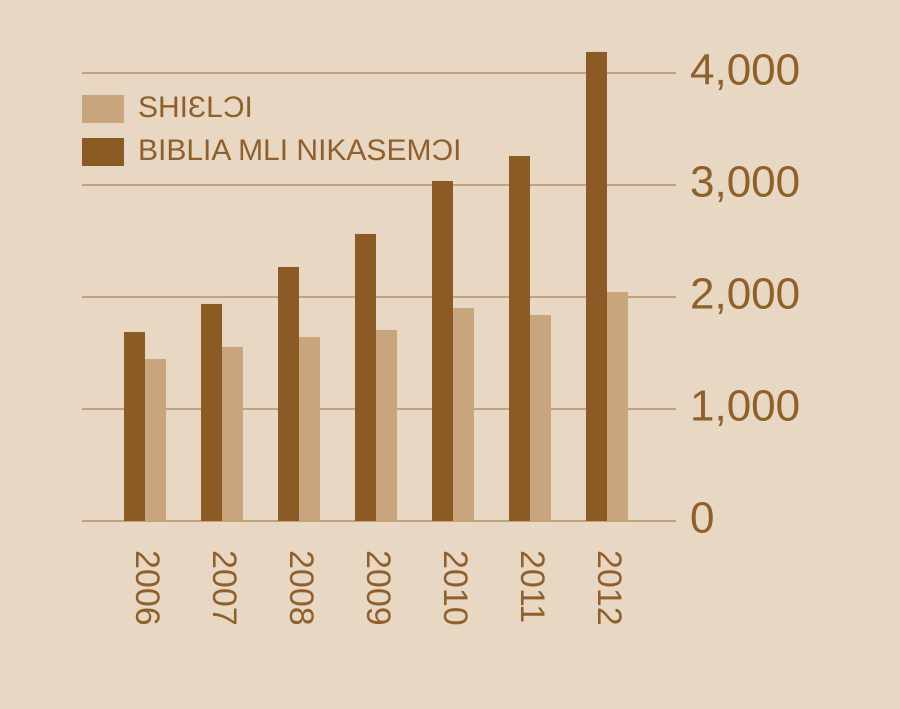  What do you see at coordinates (702, 518) in the screenshot?
I see `y-tick-label: 0` at bounding box center [702, 518].